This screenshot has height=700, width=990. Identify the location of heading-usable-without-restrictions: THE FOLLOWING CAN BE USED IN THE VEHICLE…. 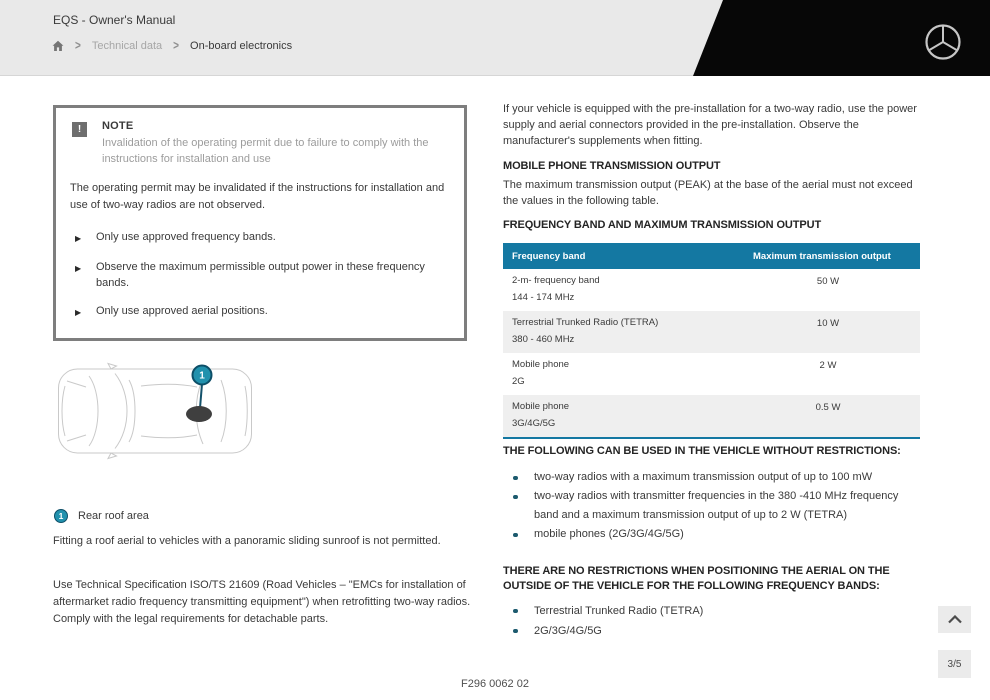
(702, 451).